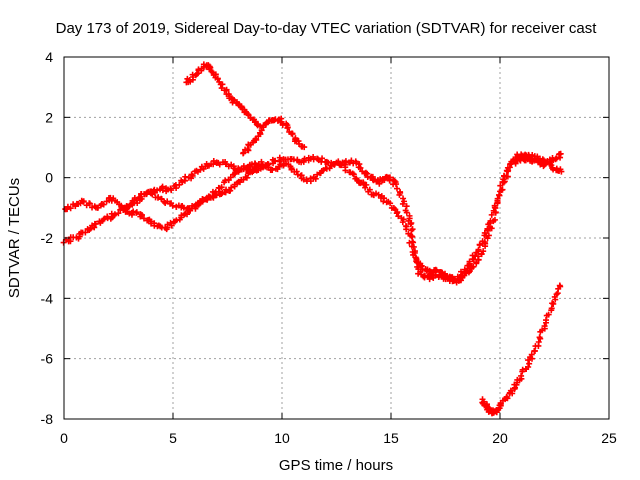  What do you see at coordinates (223, 95) in the screenshot?
I see `series-track-d` at bounding box center [223, 95].